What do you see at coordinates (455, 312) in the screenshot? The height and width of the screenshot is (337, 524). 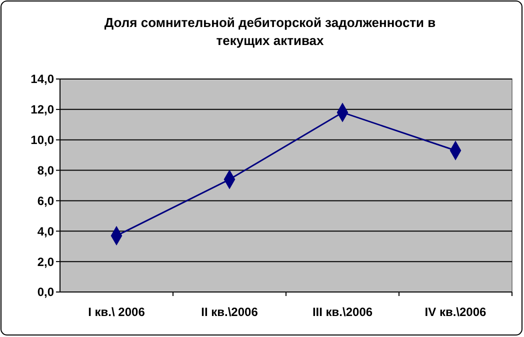 I see `x-tick-label: IV кв.\2006` at bounding box center [455, 312].